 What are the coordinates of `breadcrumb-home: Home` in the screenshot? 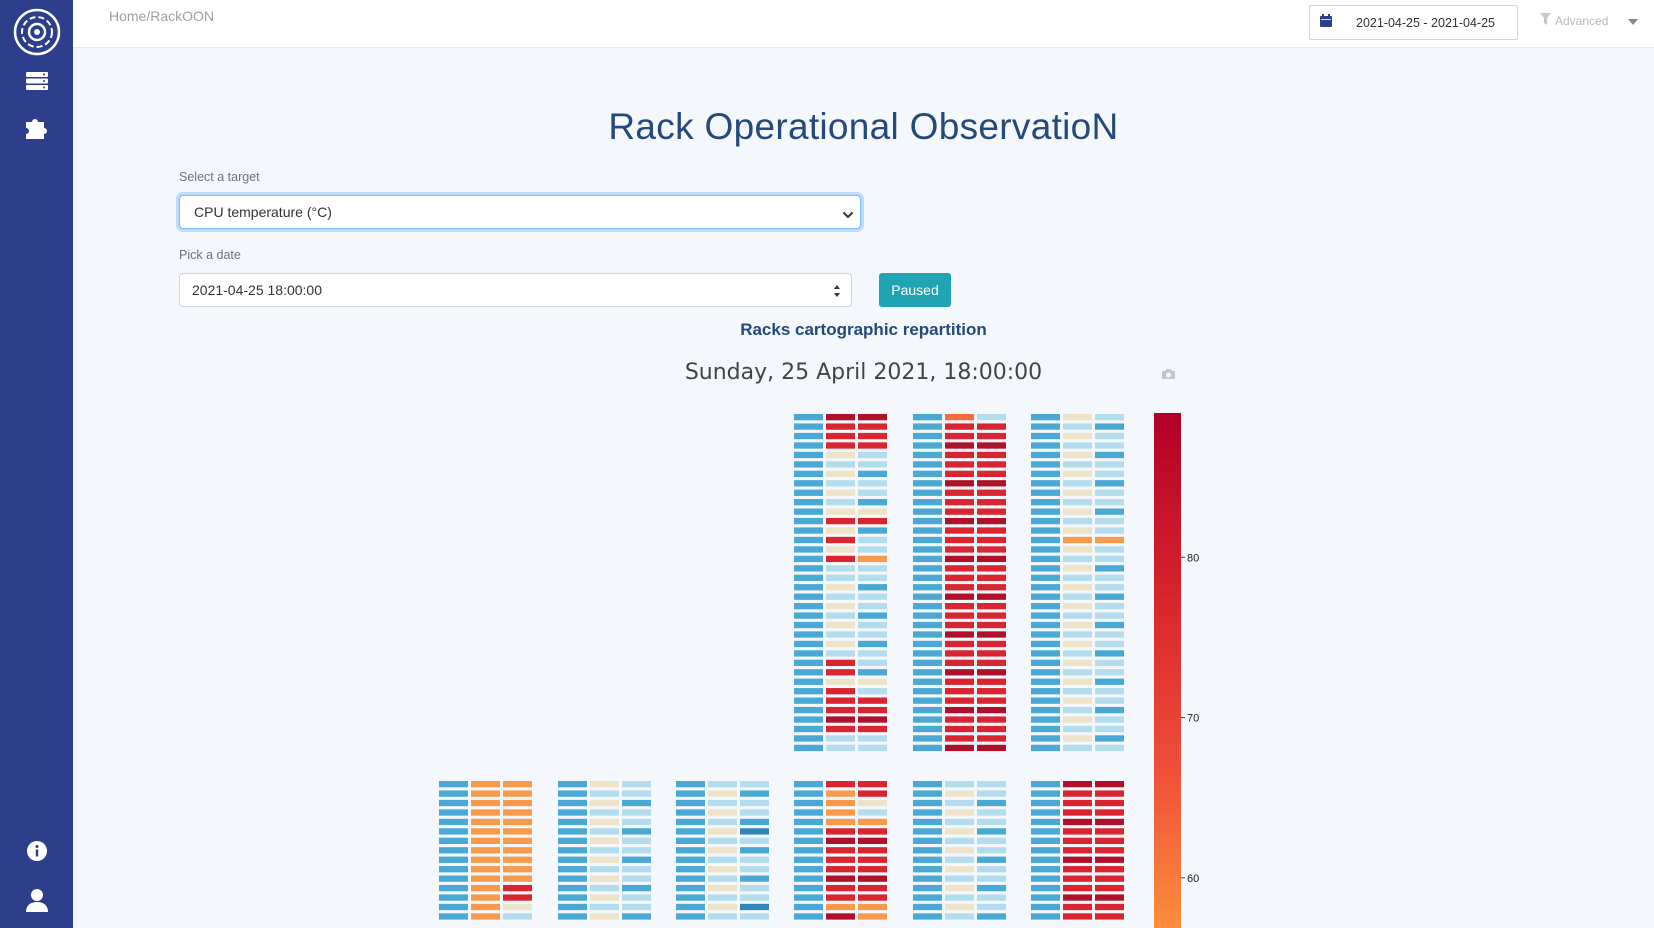 It's located at (128, 16).